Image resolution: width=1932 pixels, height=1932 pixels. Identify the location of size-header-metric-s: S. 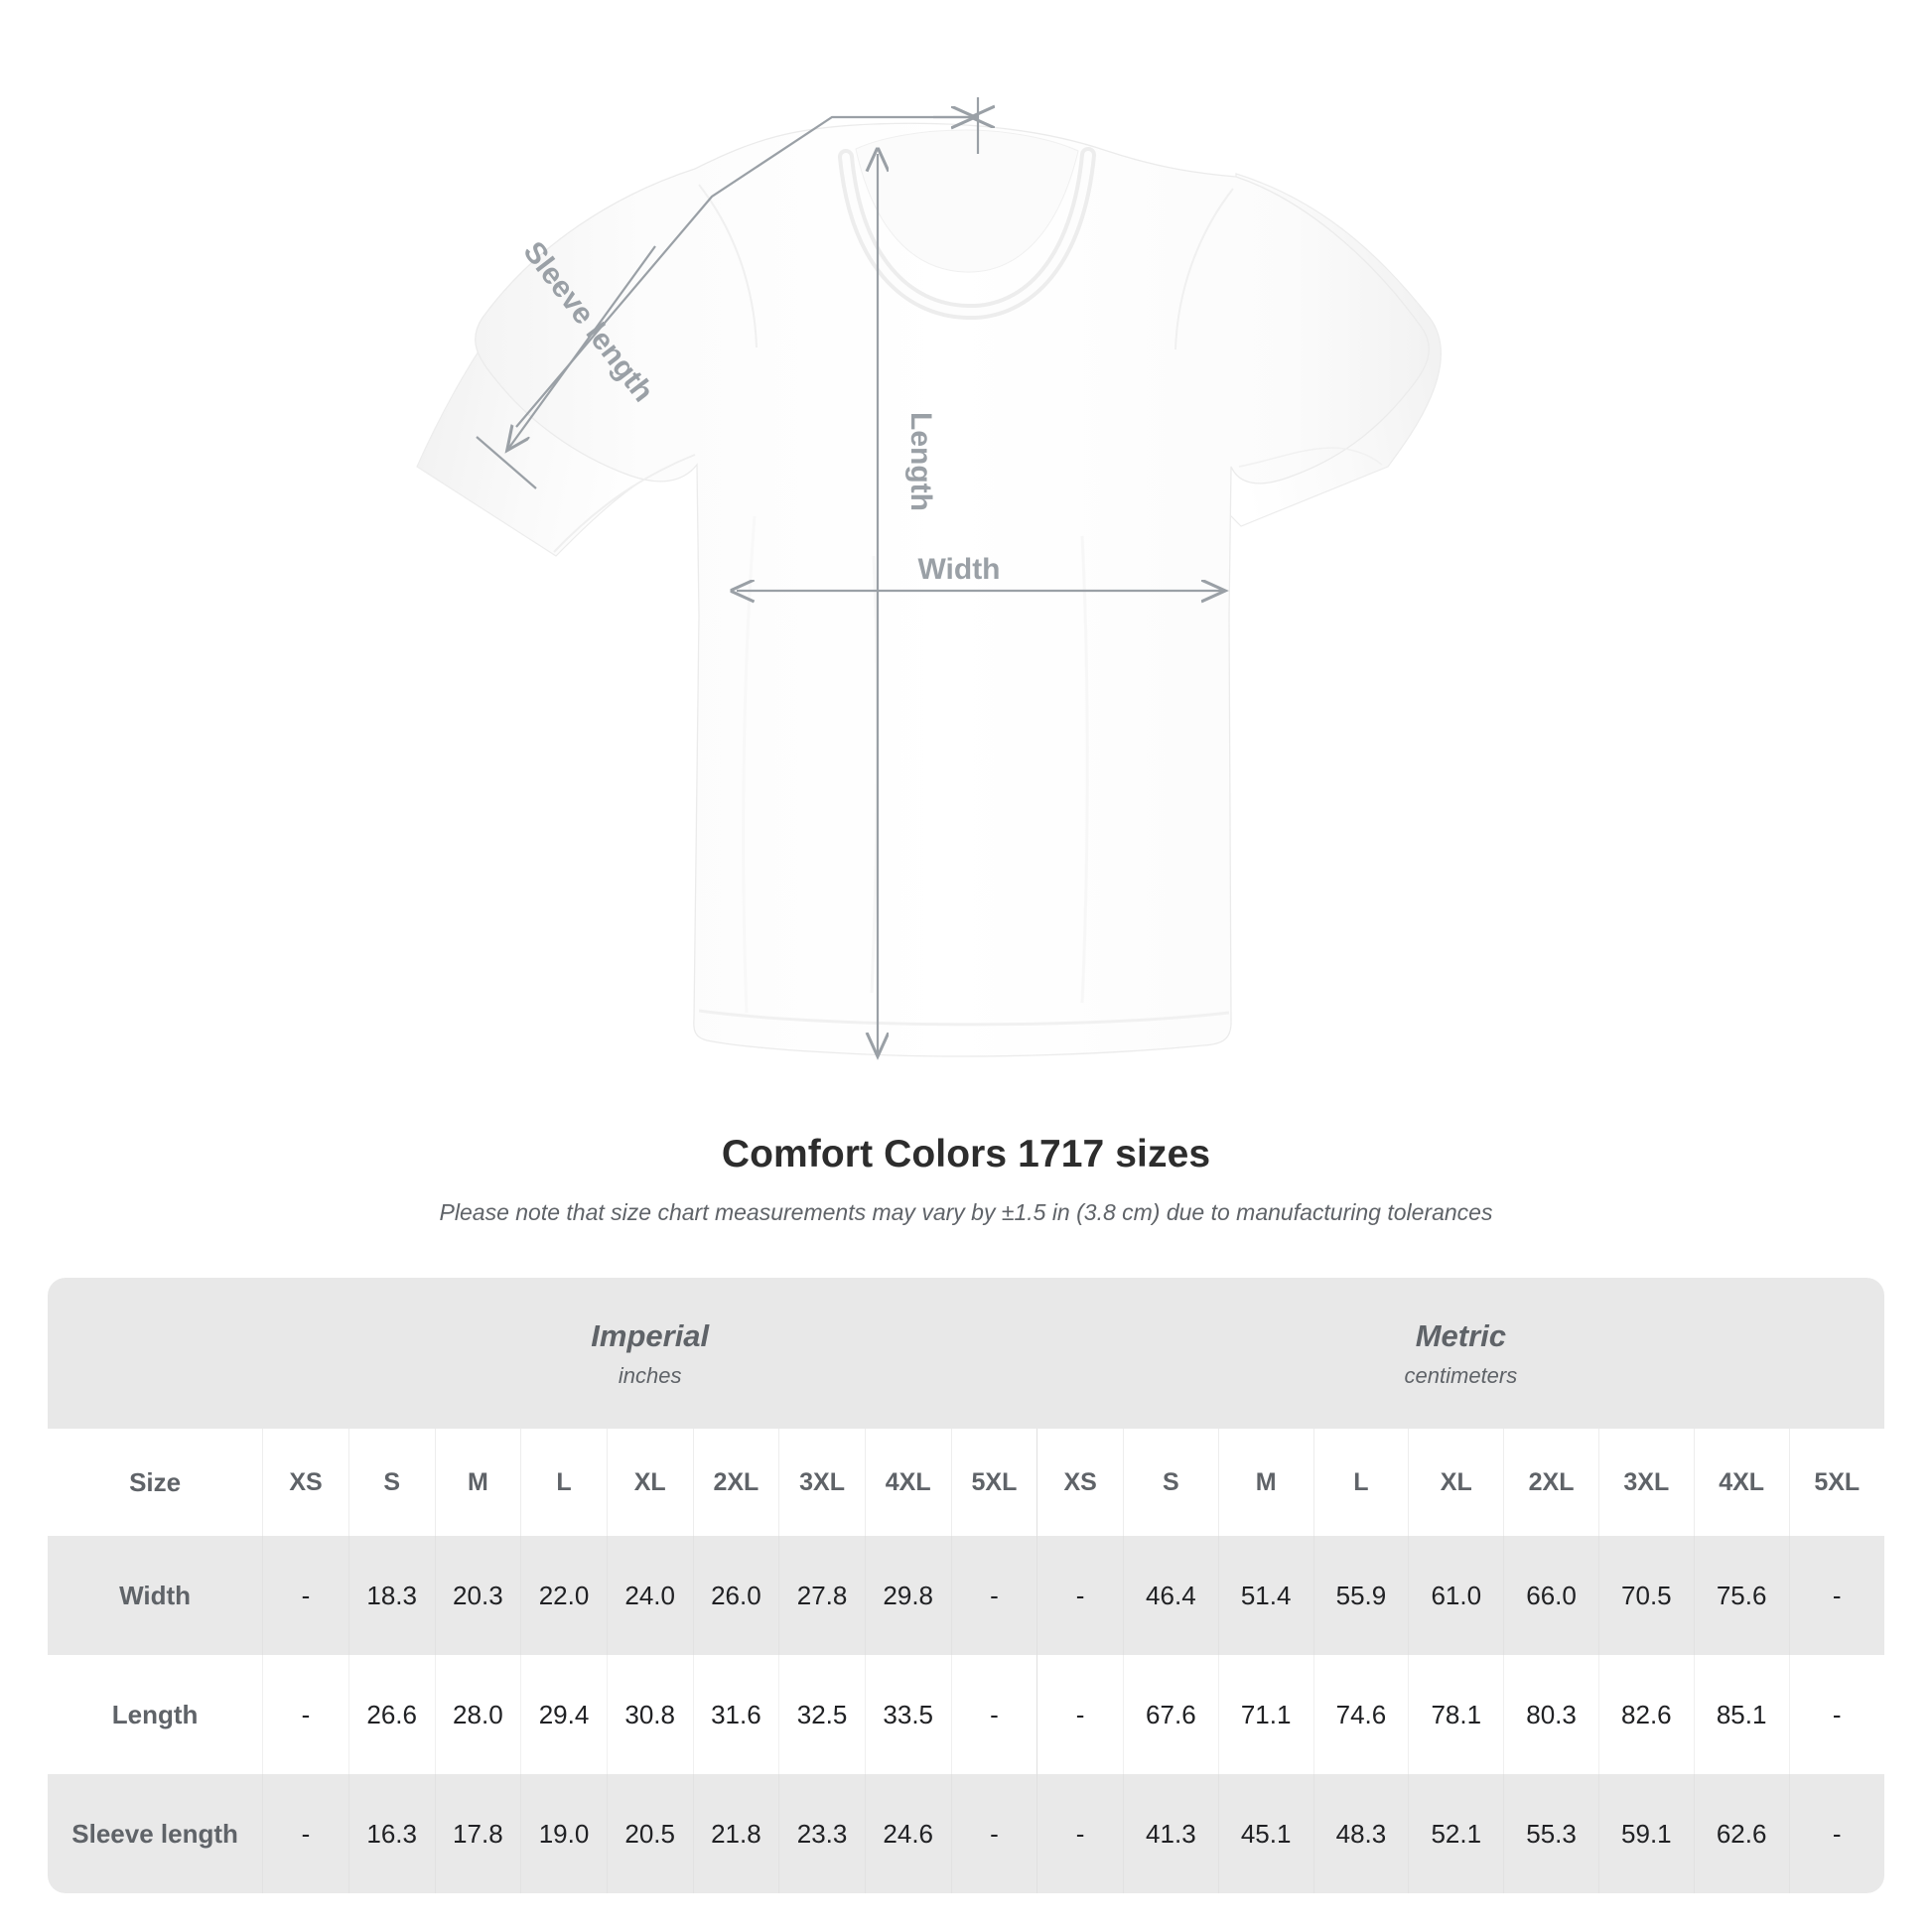
(1170, 1483).